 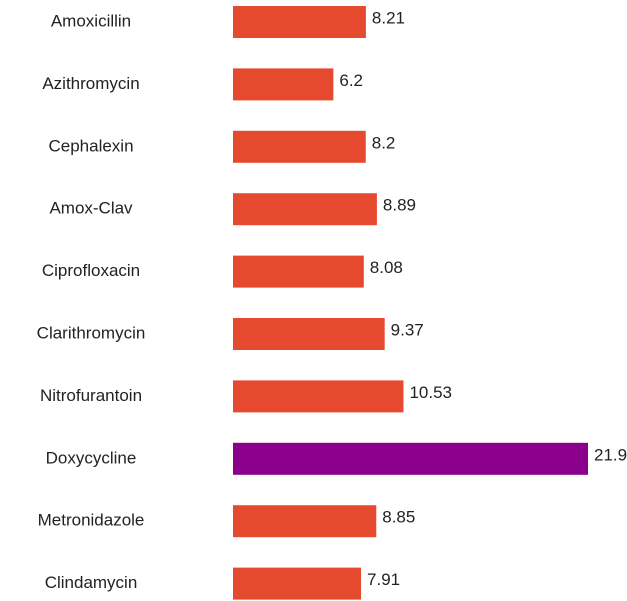 I want to click on category-label: Azithromycin, so click(x=90, y=83).